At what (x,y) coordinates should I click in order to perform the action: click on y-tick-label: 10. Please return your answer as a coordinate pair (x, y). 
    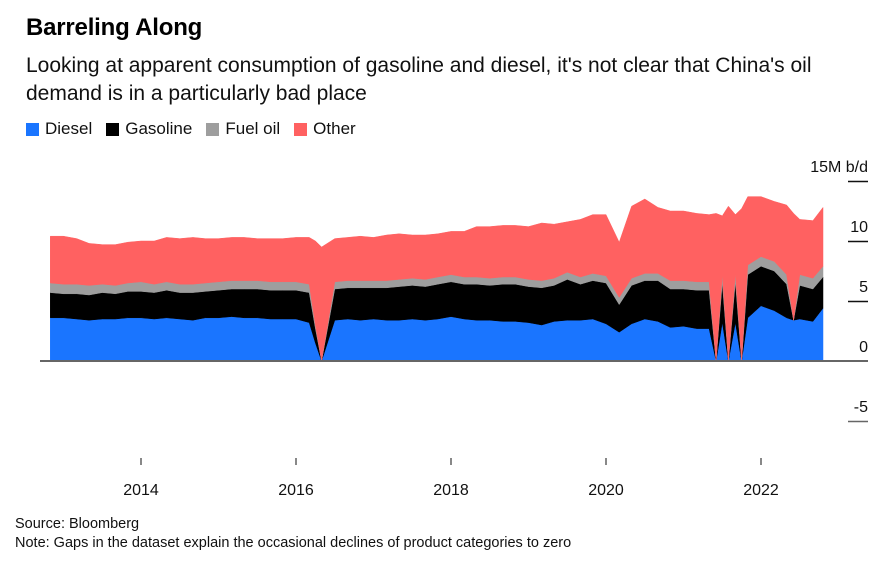
    Looking at the image, I should click on (859, 227).